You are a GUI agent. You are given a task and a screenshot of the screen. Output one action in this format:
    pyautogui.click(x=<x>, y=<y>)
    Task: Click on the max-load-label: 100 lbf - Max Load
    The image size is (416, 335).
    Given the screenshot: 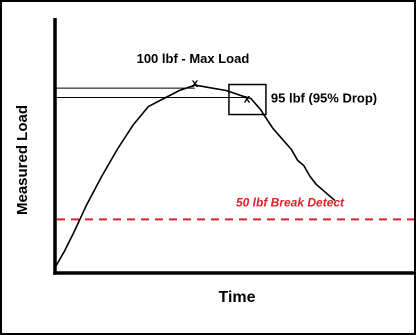 What is the action you would take?
    pyautogui.click(x=193, y=58)
    